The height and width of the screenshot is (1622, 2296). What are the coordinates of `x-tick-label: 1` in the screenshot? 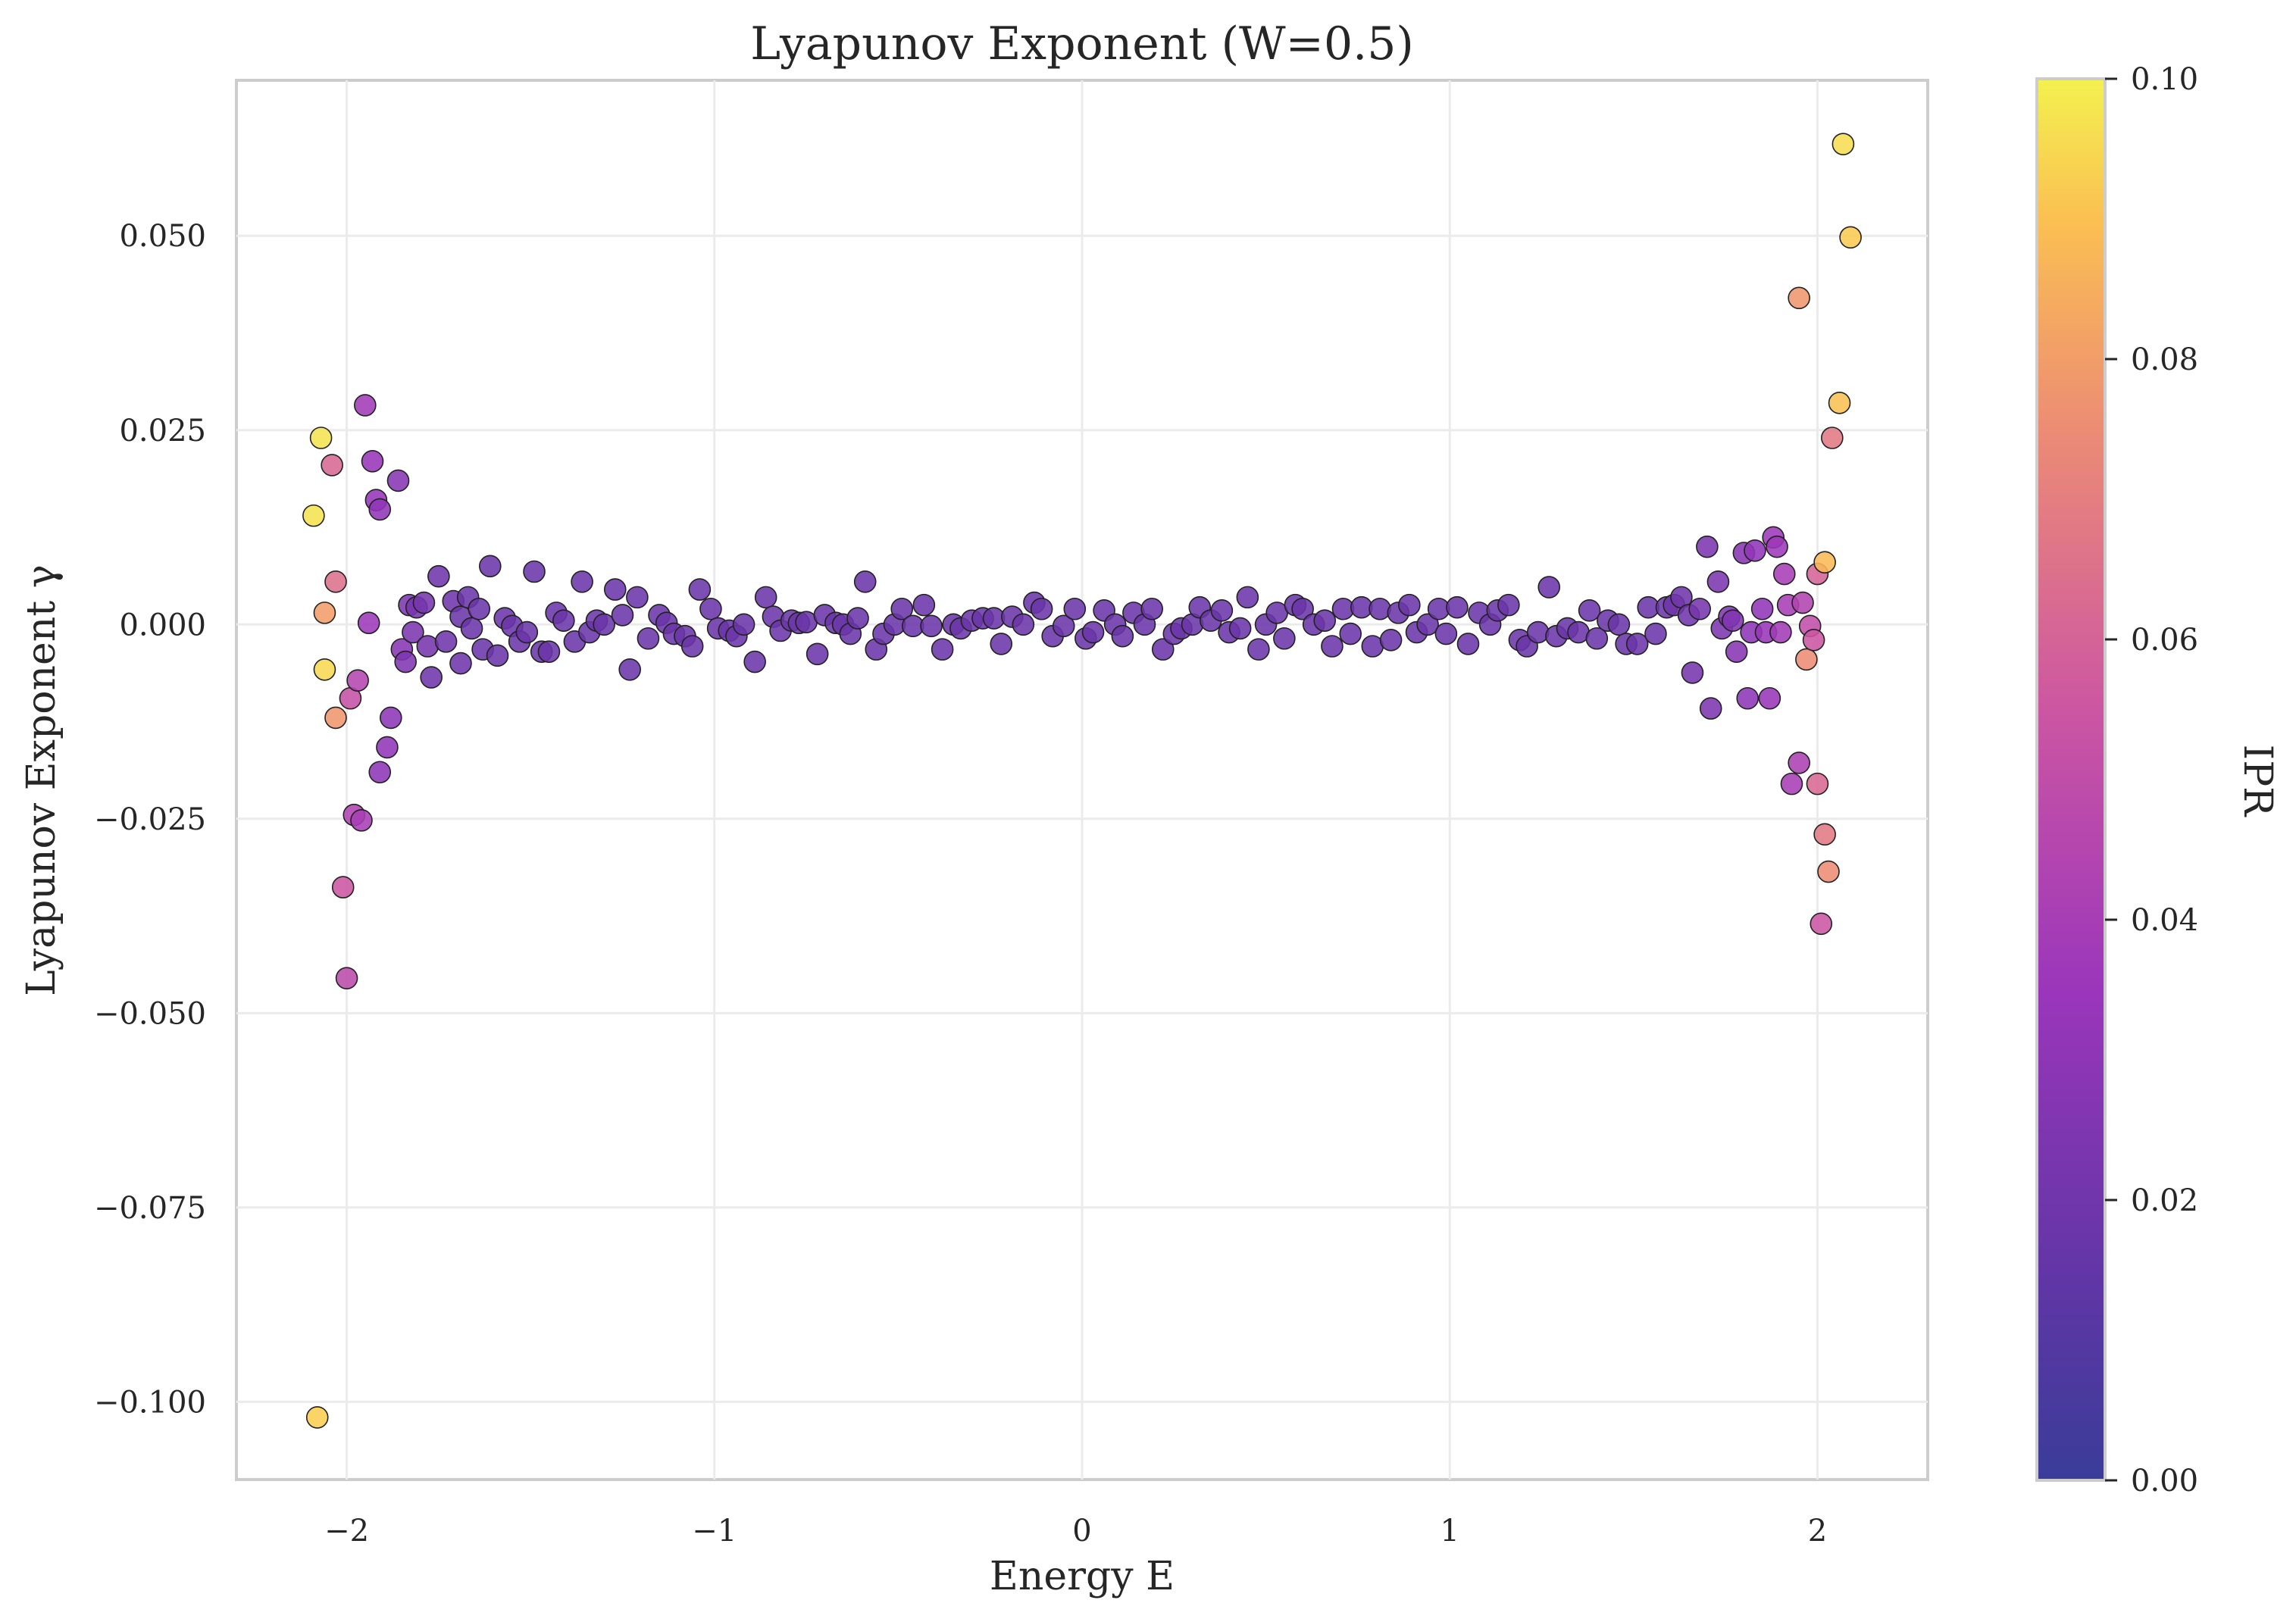 It's located at (1450, 1531).